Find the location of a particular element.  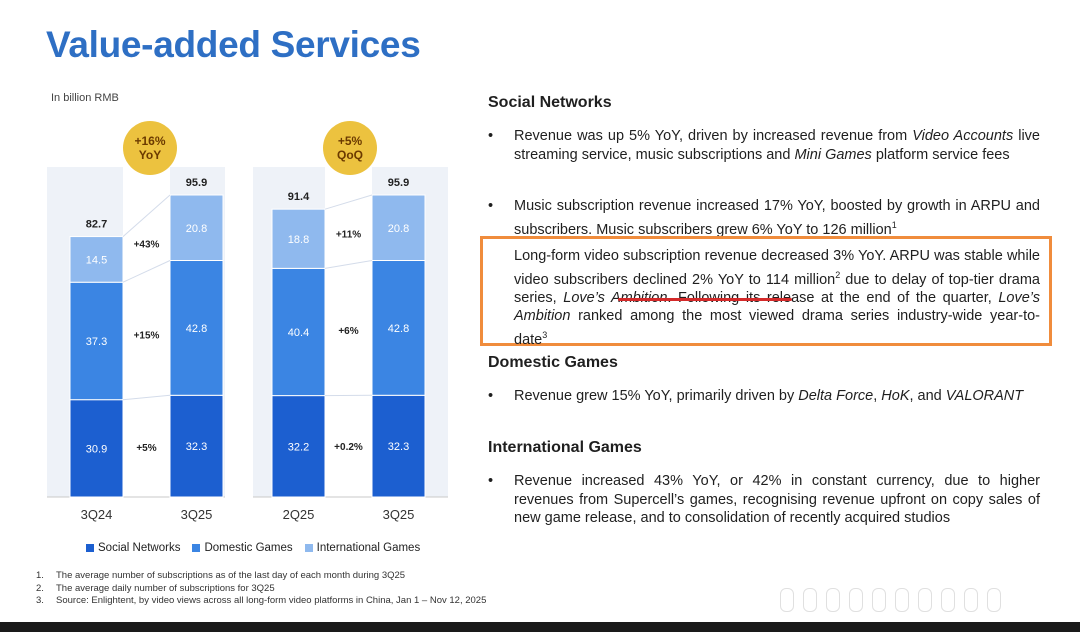

growth-badge-period: QoQ is located at coordinates (350, 155).